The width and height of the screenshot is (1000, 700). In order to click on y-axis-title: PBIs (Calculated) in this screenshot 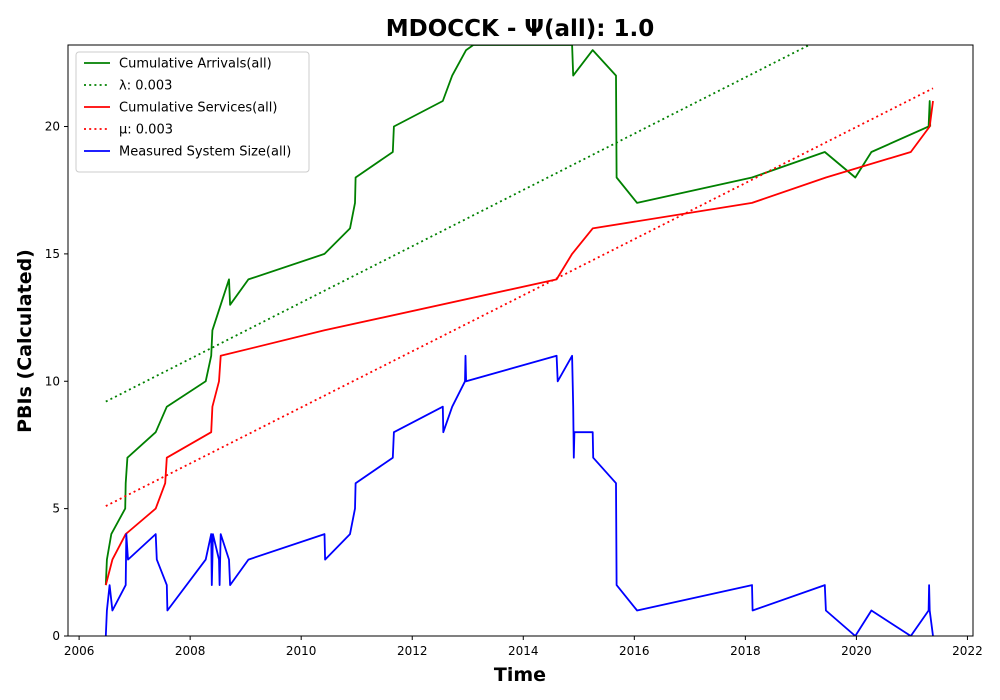, I will do `click(25, 341)`.